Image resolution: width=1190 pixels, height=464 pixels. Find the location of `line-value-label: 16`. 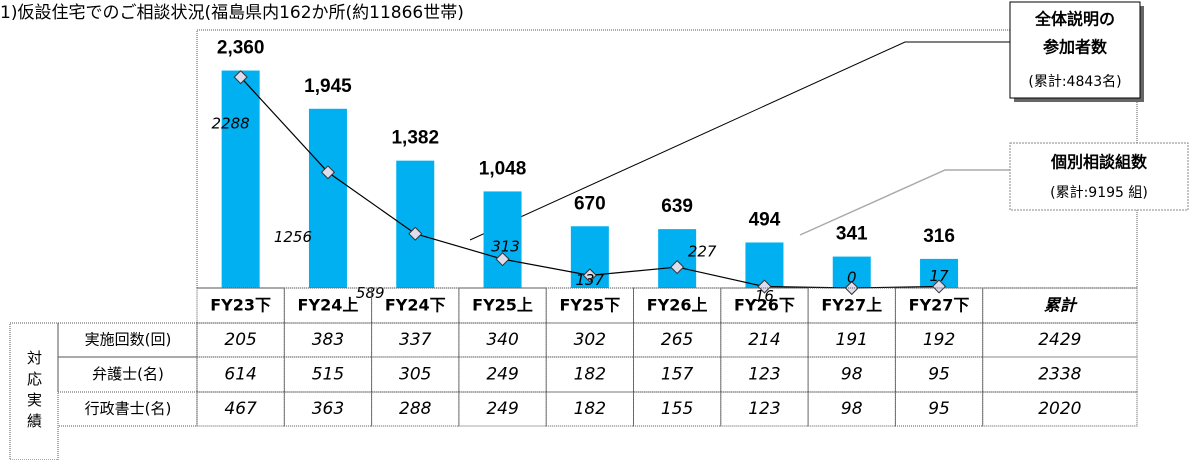

line-value-label: 16 is located at coordinates (764, 296).